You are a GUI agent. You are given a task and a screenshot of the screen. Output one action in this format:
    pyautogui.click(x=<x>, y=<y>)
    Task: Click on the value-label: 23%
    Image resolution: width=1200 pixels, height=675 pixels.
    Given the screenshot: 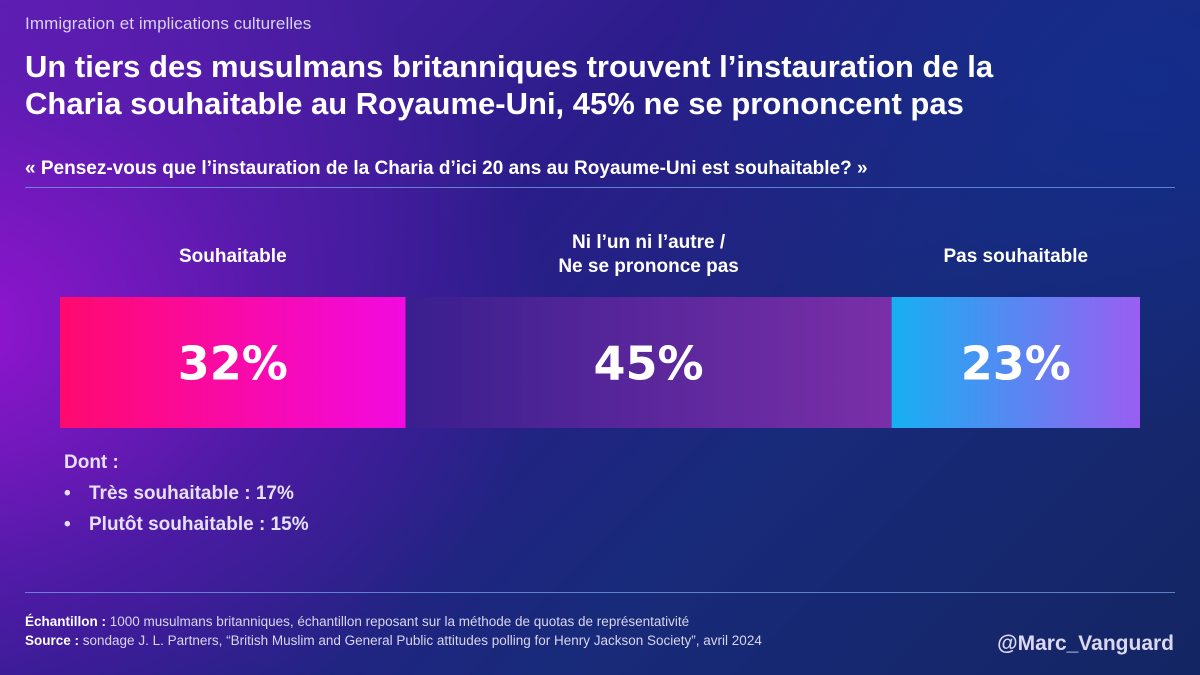 What is the action you would take?
    pyautogui.click(x=1016, y=364)
    